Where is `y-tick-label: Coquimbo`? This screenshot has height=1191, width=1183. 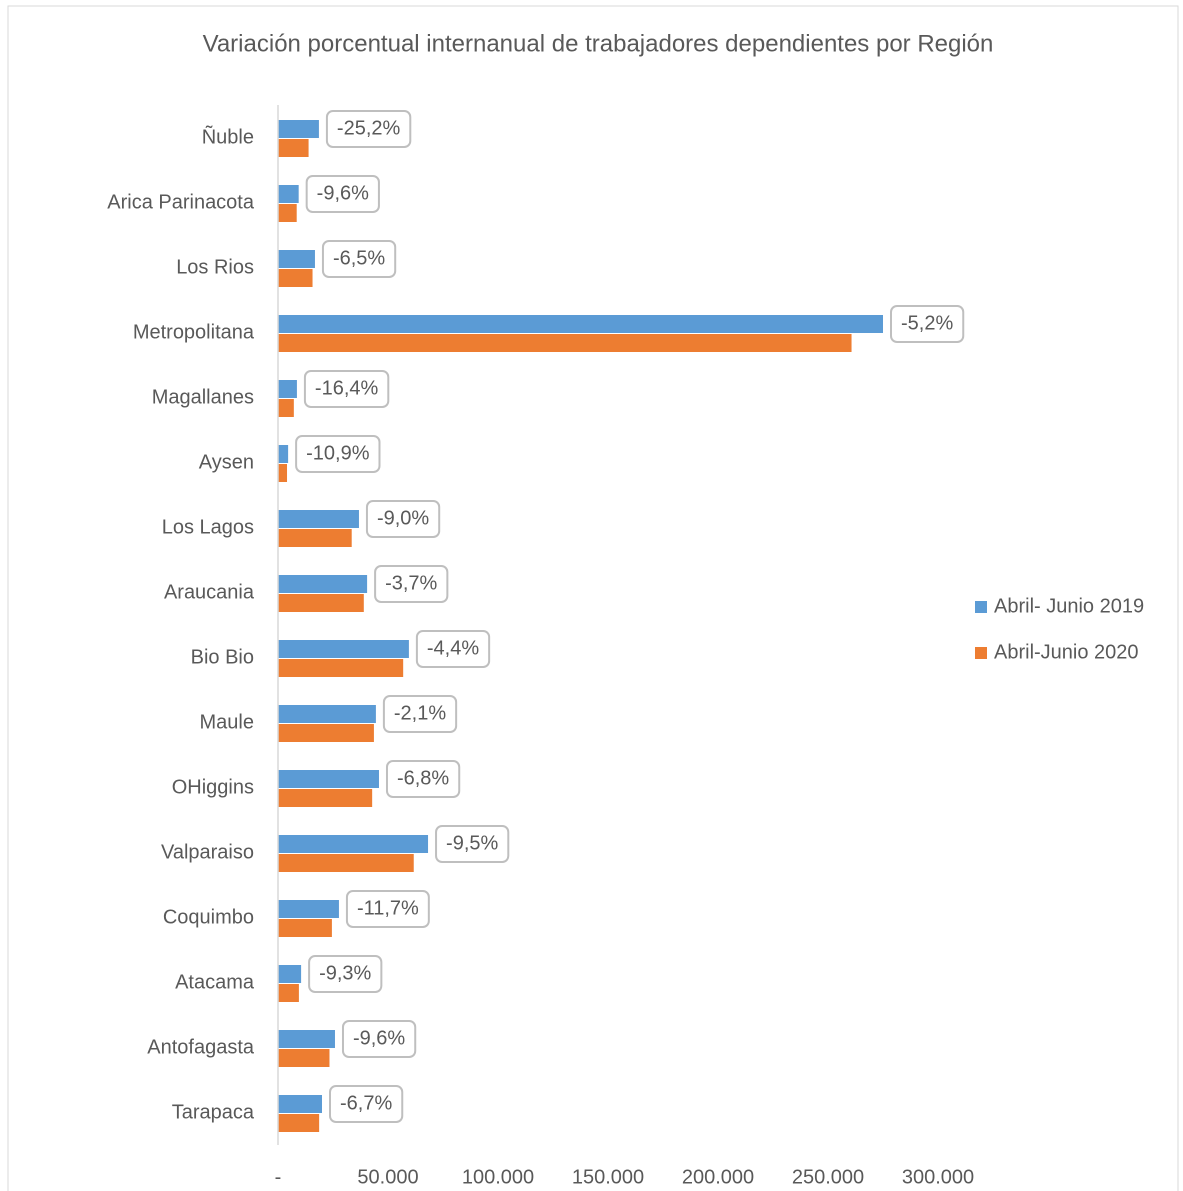 y-tick-label: Coquimbo is located at coordinates (208, 917).